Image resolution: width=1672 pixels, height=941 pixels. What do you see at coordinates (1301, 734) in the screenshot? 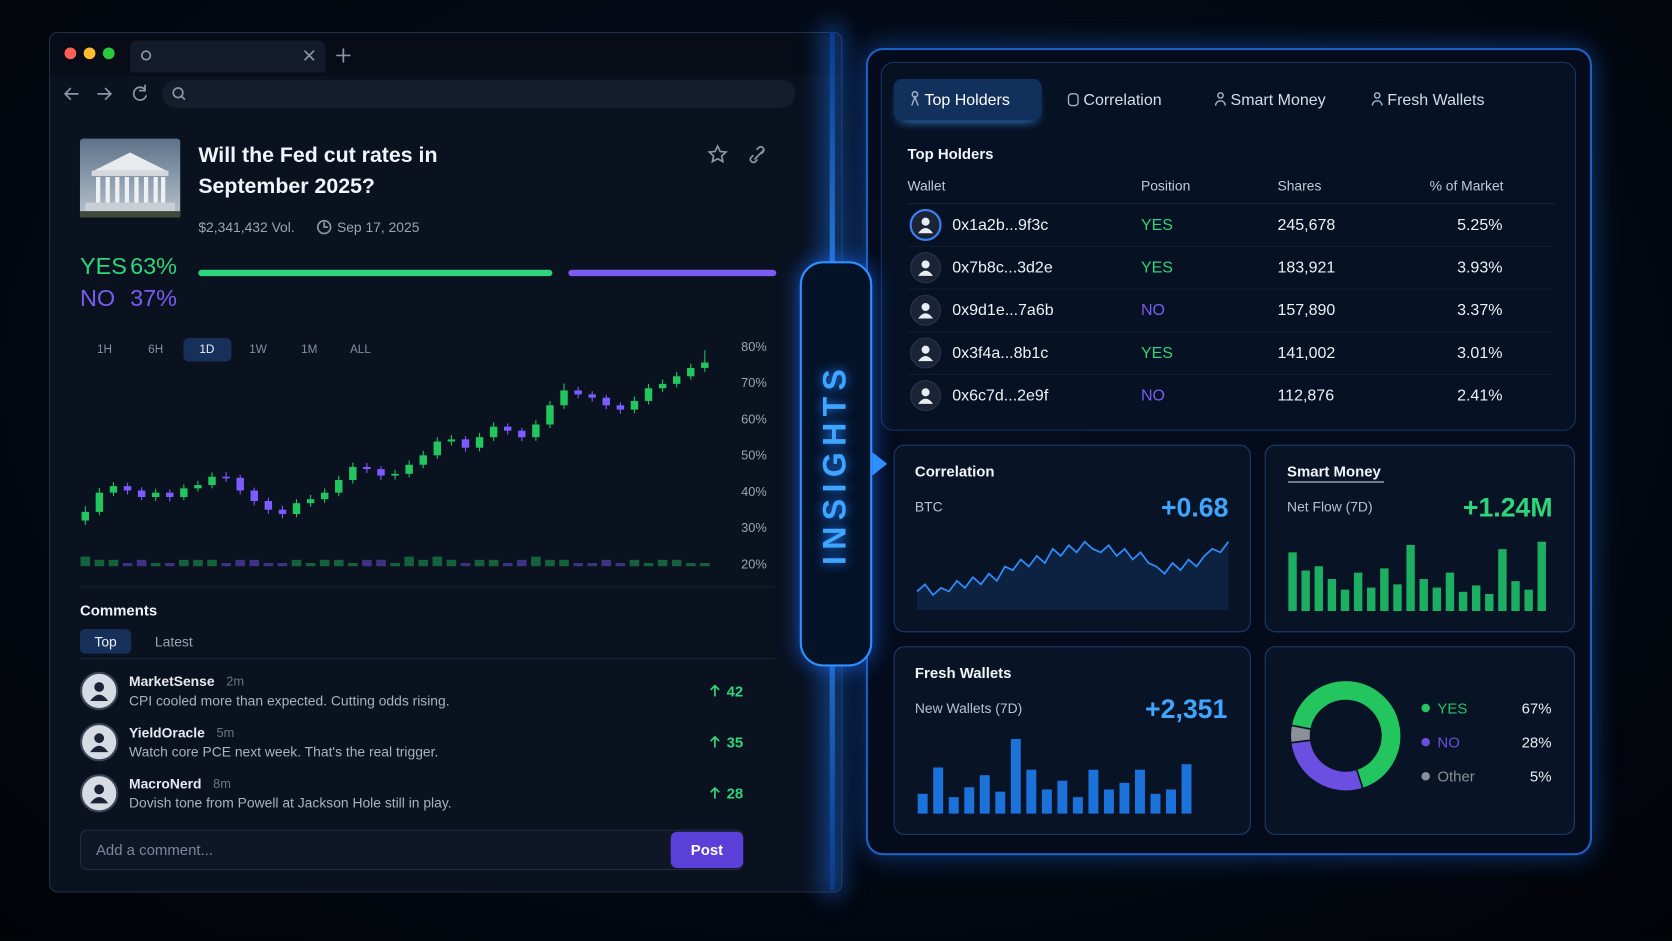
I see `donut-segment` at bounding box center [1301, 734].